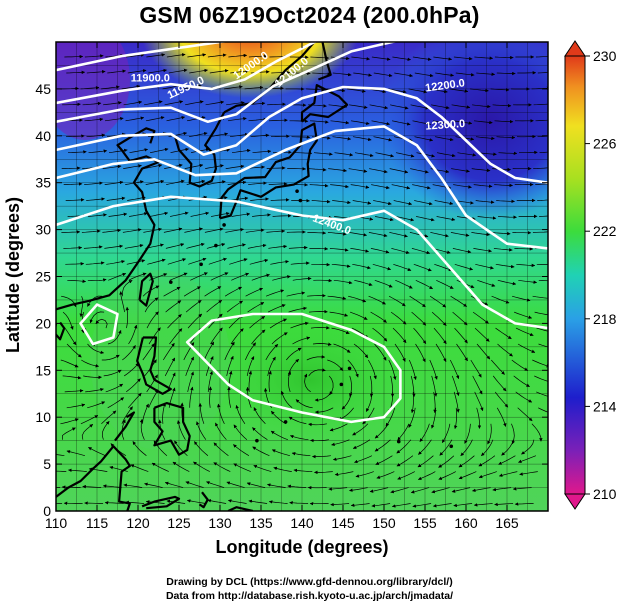 This screenshot has width=619, height=605. I want to click on colorbar-tick-label: 218, so click(605, 319).